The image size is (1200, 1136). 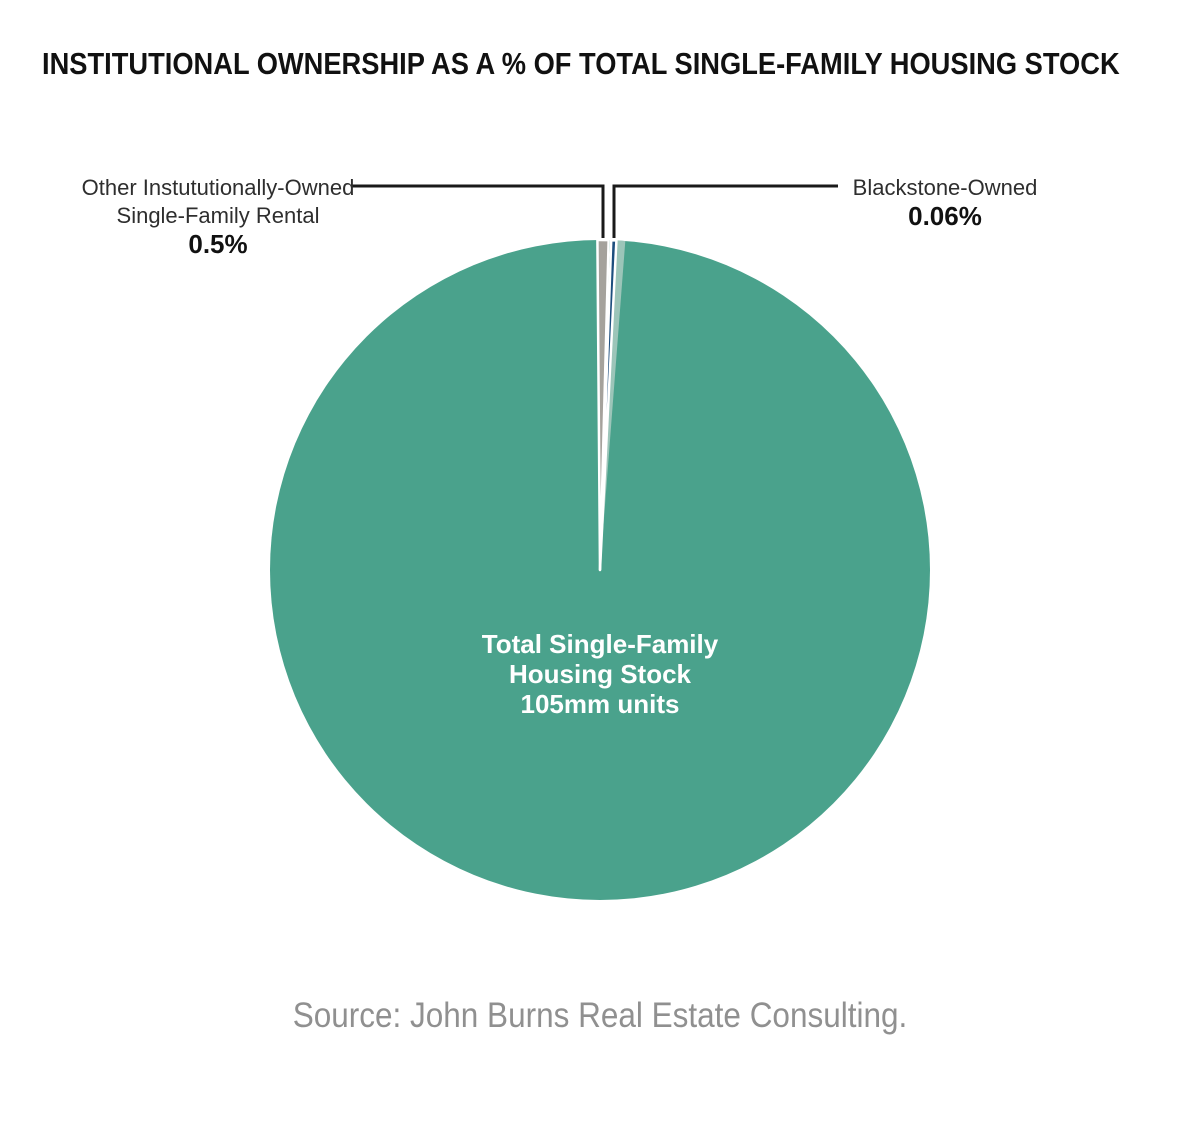 I want to click on center-label-line1: Total Single-Family, so click(x=600, y=644).